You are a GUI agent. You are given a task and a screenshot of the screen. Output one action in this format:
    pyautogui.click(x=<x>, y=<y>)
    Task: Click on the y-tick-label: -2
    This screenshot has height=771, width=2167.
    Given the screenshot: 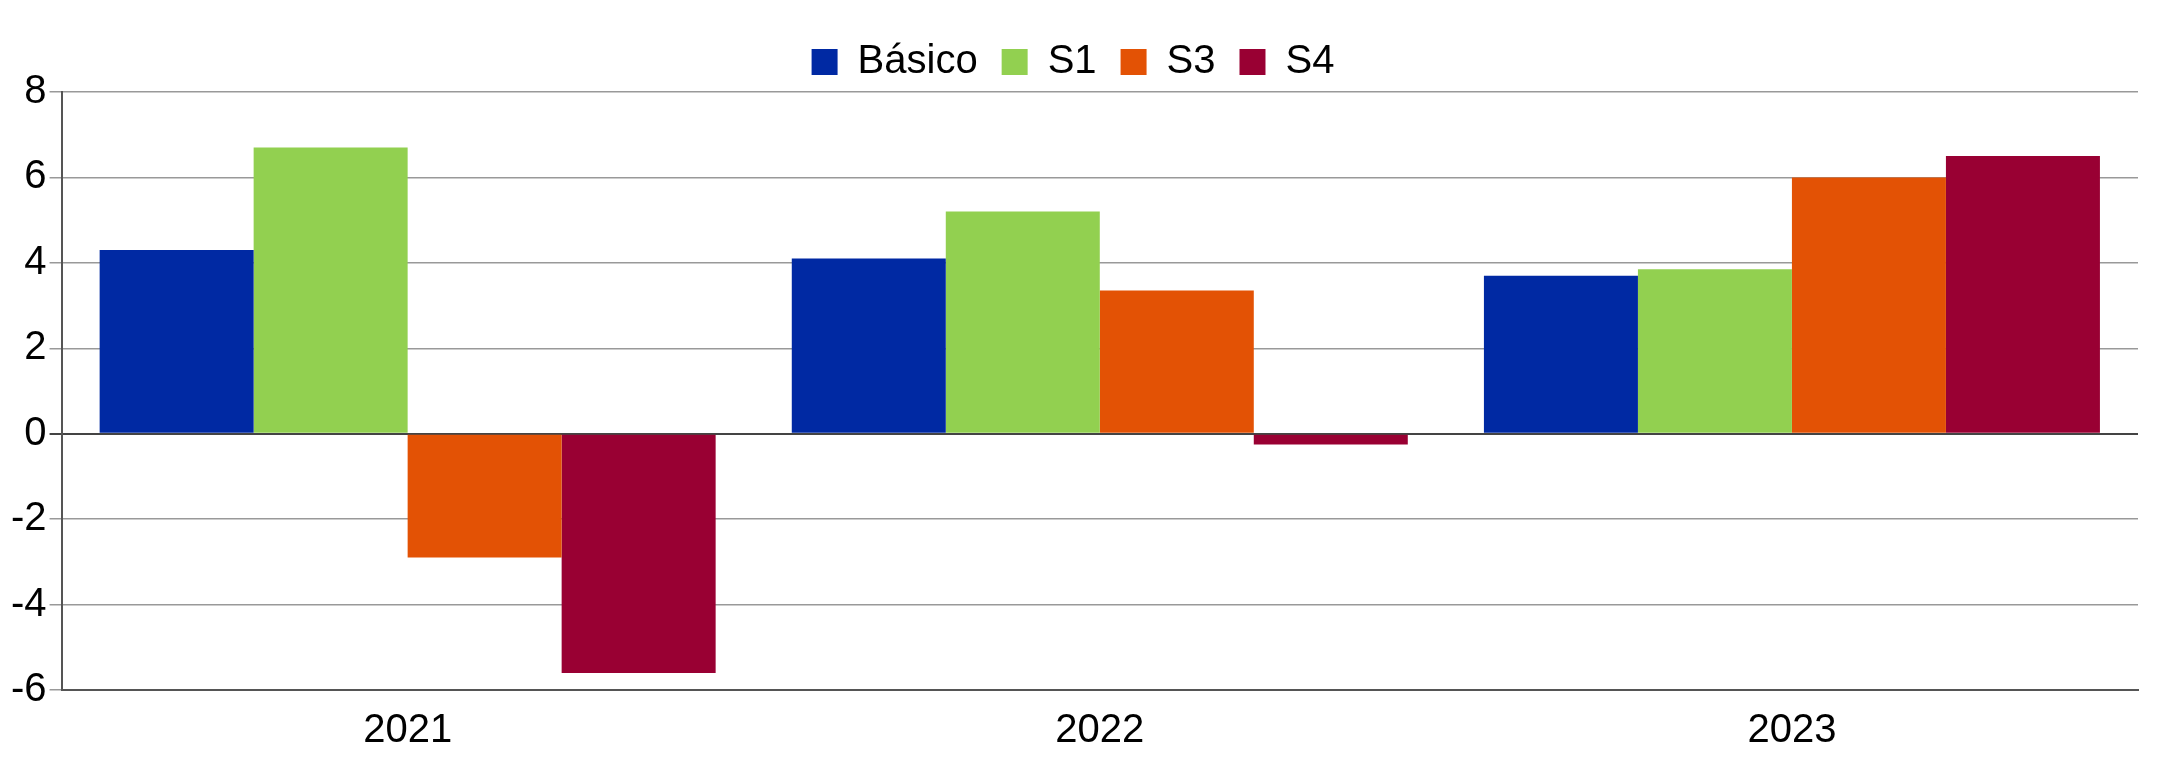 What is the action you would take?
    pyautogui.click(x=28, y=516)
    